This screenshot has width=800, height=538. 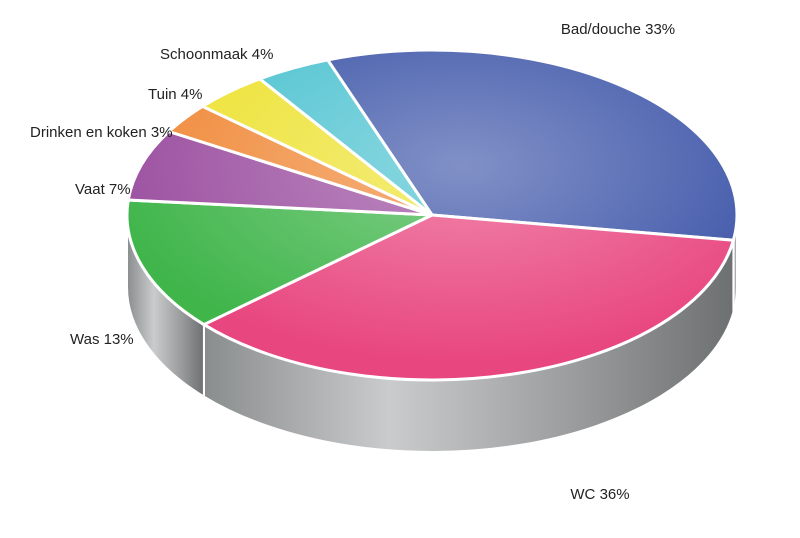 I want to click on slice-value: 33%, so click(x=660, y=29).